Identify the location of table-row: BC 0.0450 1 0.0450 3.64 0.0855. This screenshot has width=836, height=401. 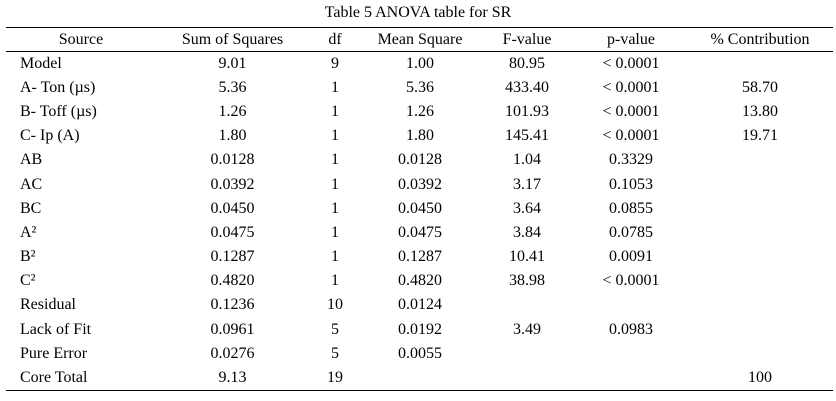
(419, 209).